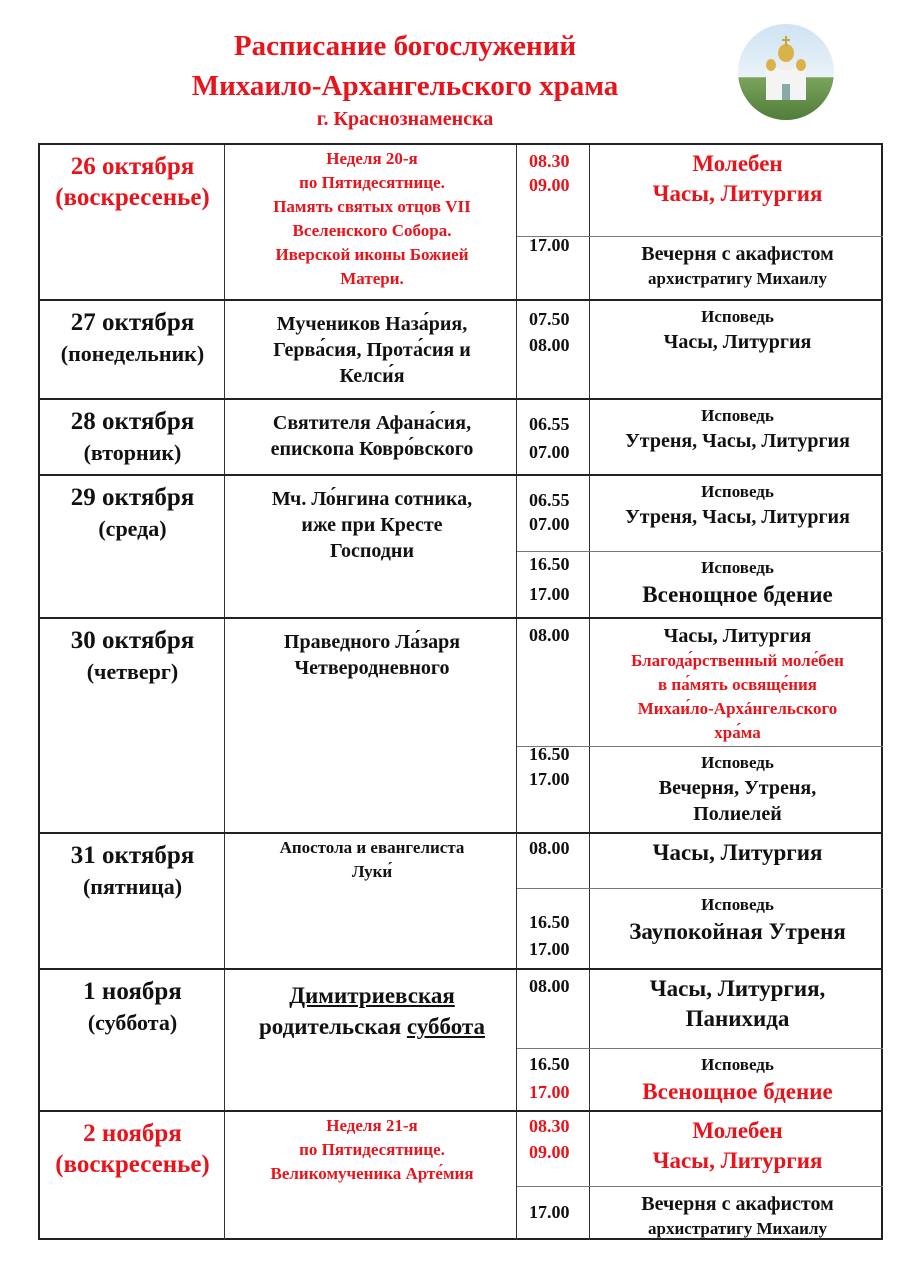 The height and width of the screenshot is (1280, 901). What do you see at coordinates (372, 449) in the screenshot?
I see `feast-text: епископа Ковро́вского` at bounding box center [372, 449].